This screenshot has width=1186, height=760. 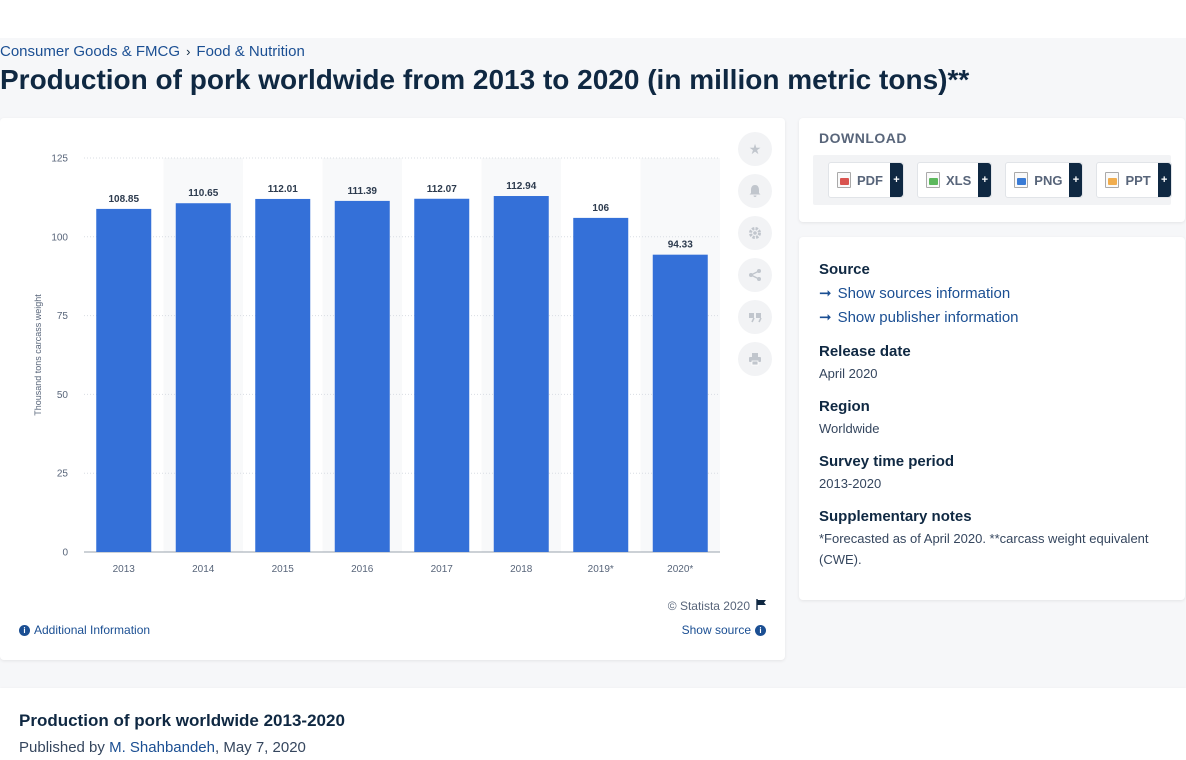 What do you see at coordinates (933, 180) in the screenshot?
I see `xls-file-icon` at bounding box center [933, 180].